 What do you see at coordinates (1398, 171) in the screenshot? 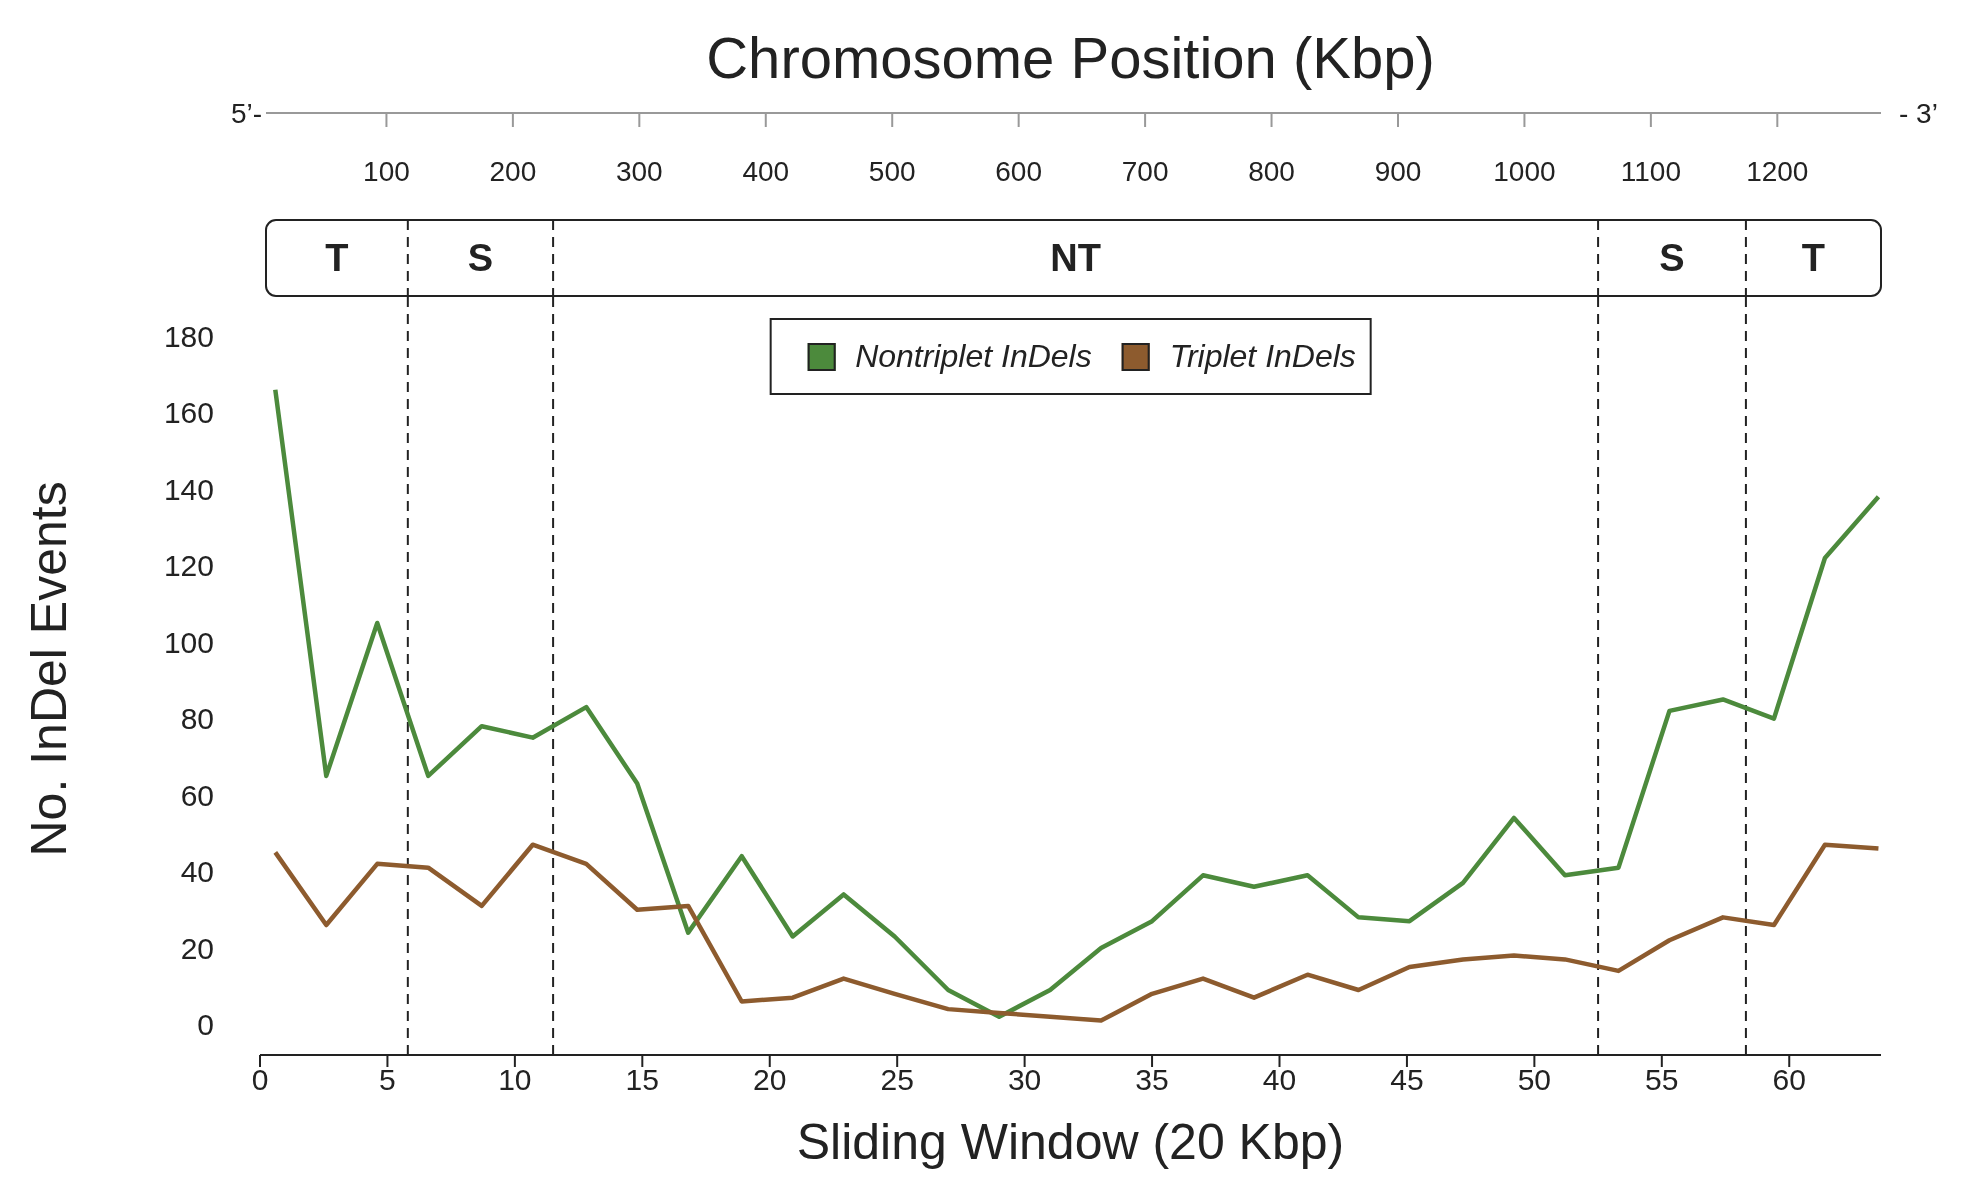
I see `x2-tick-label: 900` at bounding box center [1398, 171].